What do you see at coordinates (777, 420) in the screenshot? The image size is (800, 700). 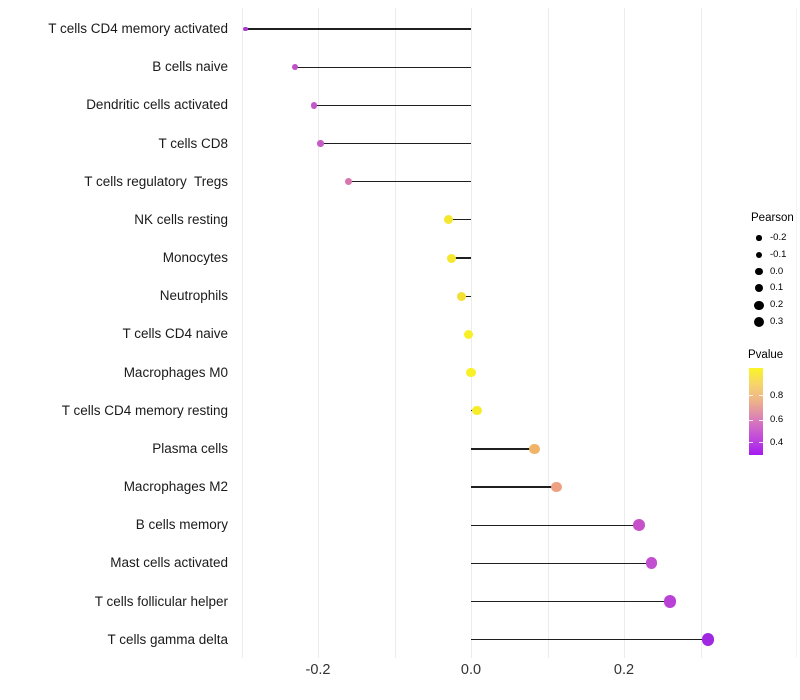 I see `legend-pvalue-tick-label: 0.6` at bounding box center [777, 420].